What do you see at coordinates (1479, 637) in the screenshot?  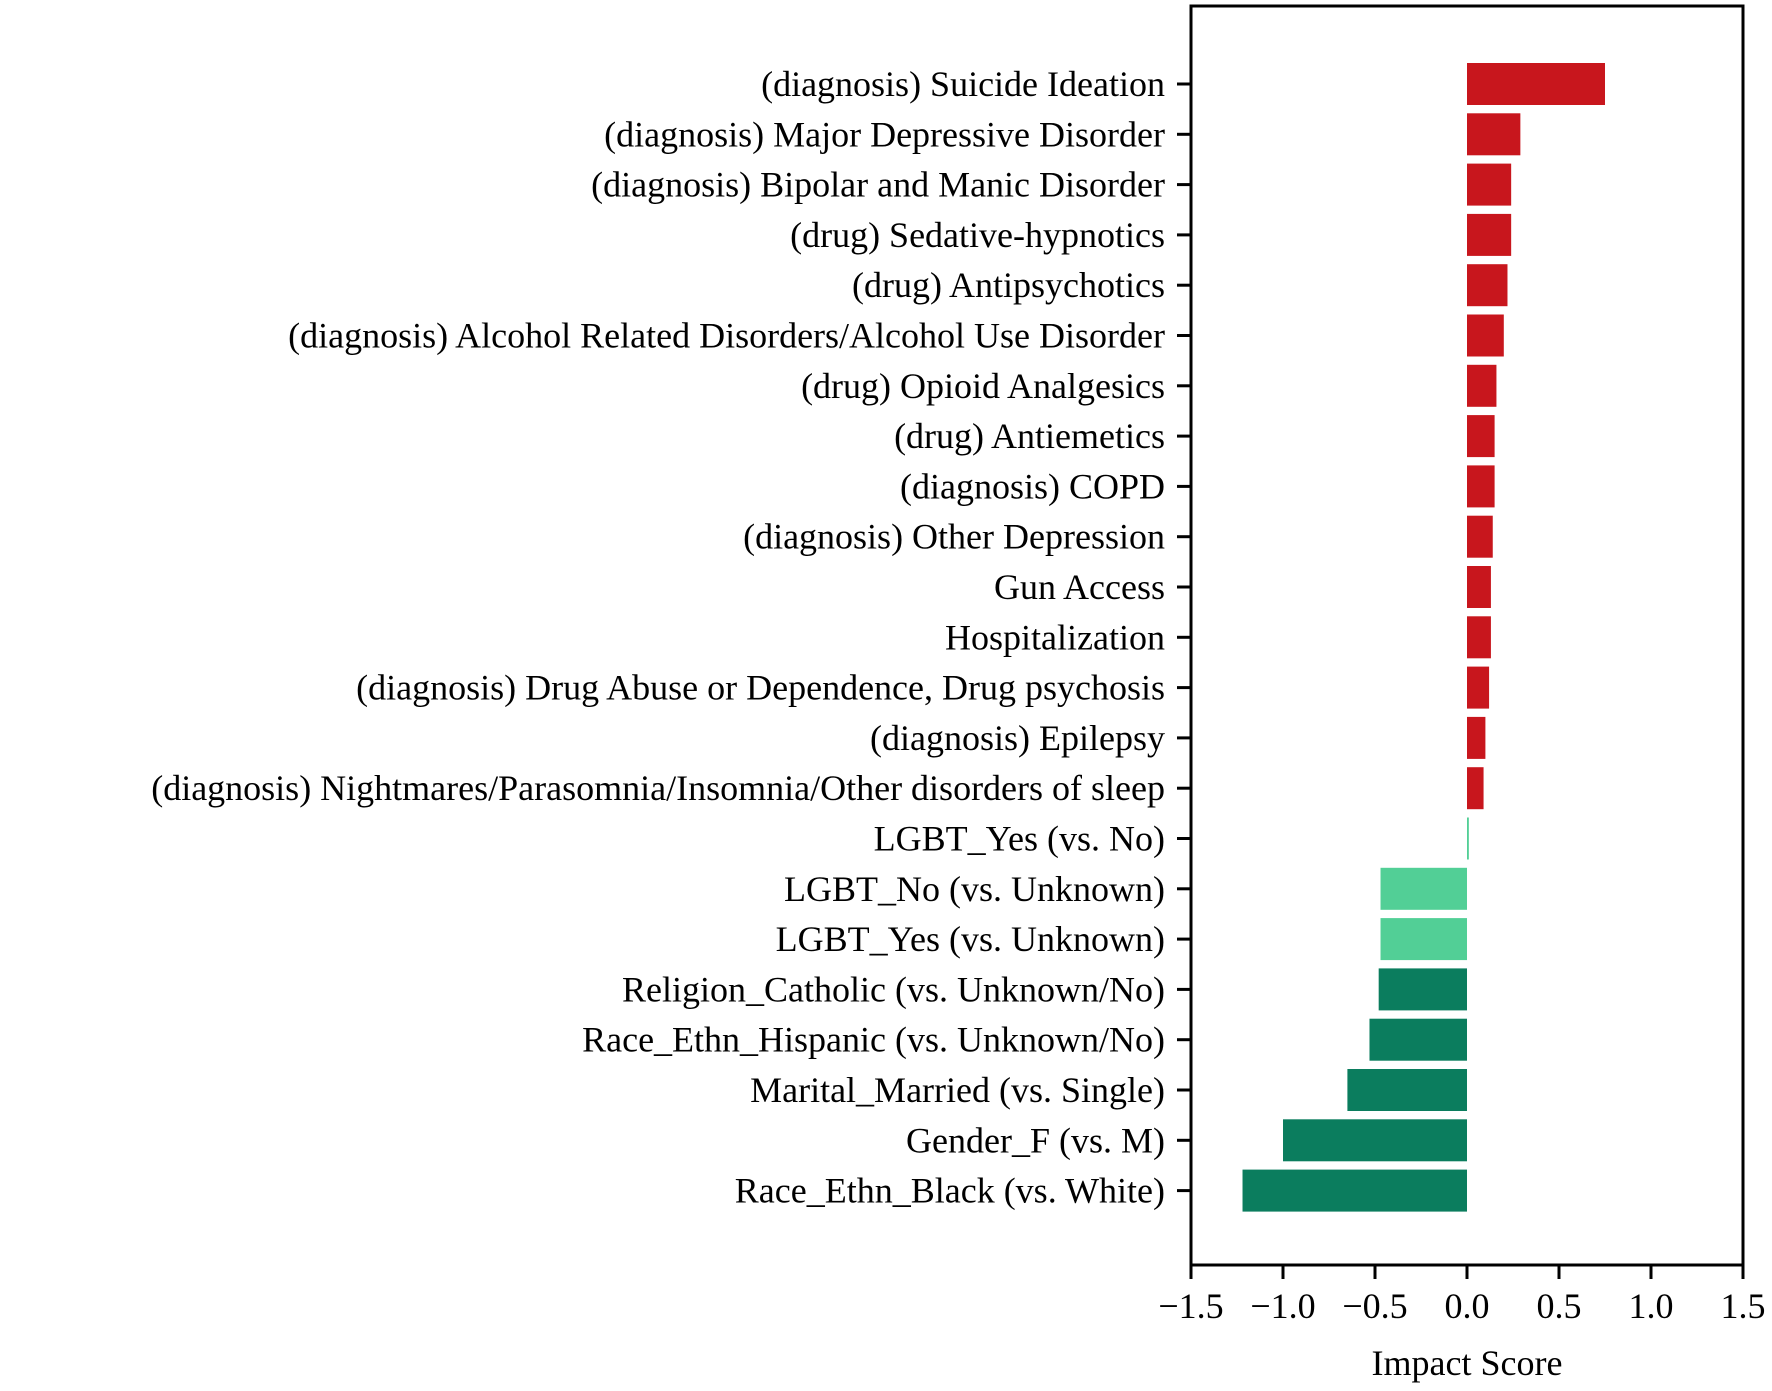 I see `bar-hospitalization` at bounding box center [1479, 637].